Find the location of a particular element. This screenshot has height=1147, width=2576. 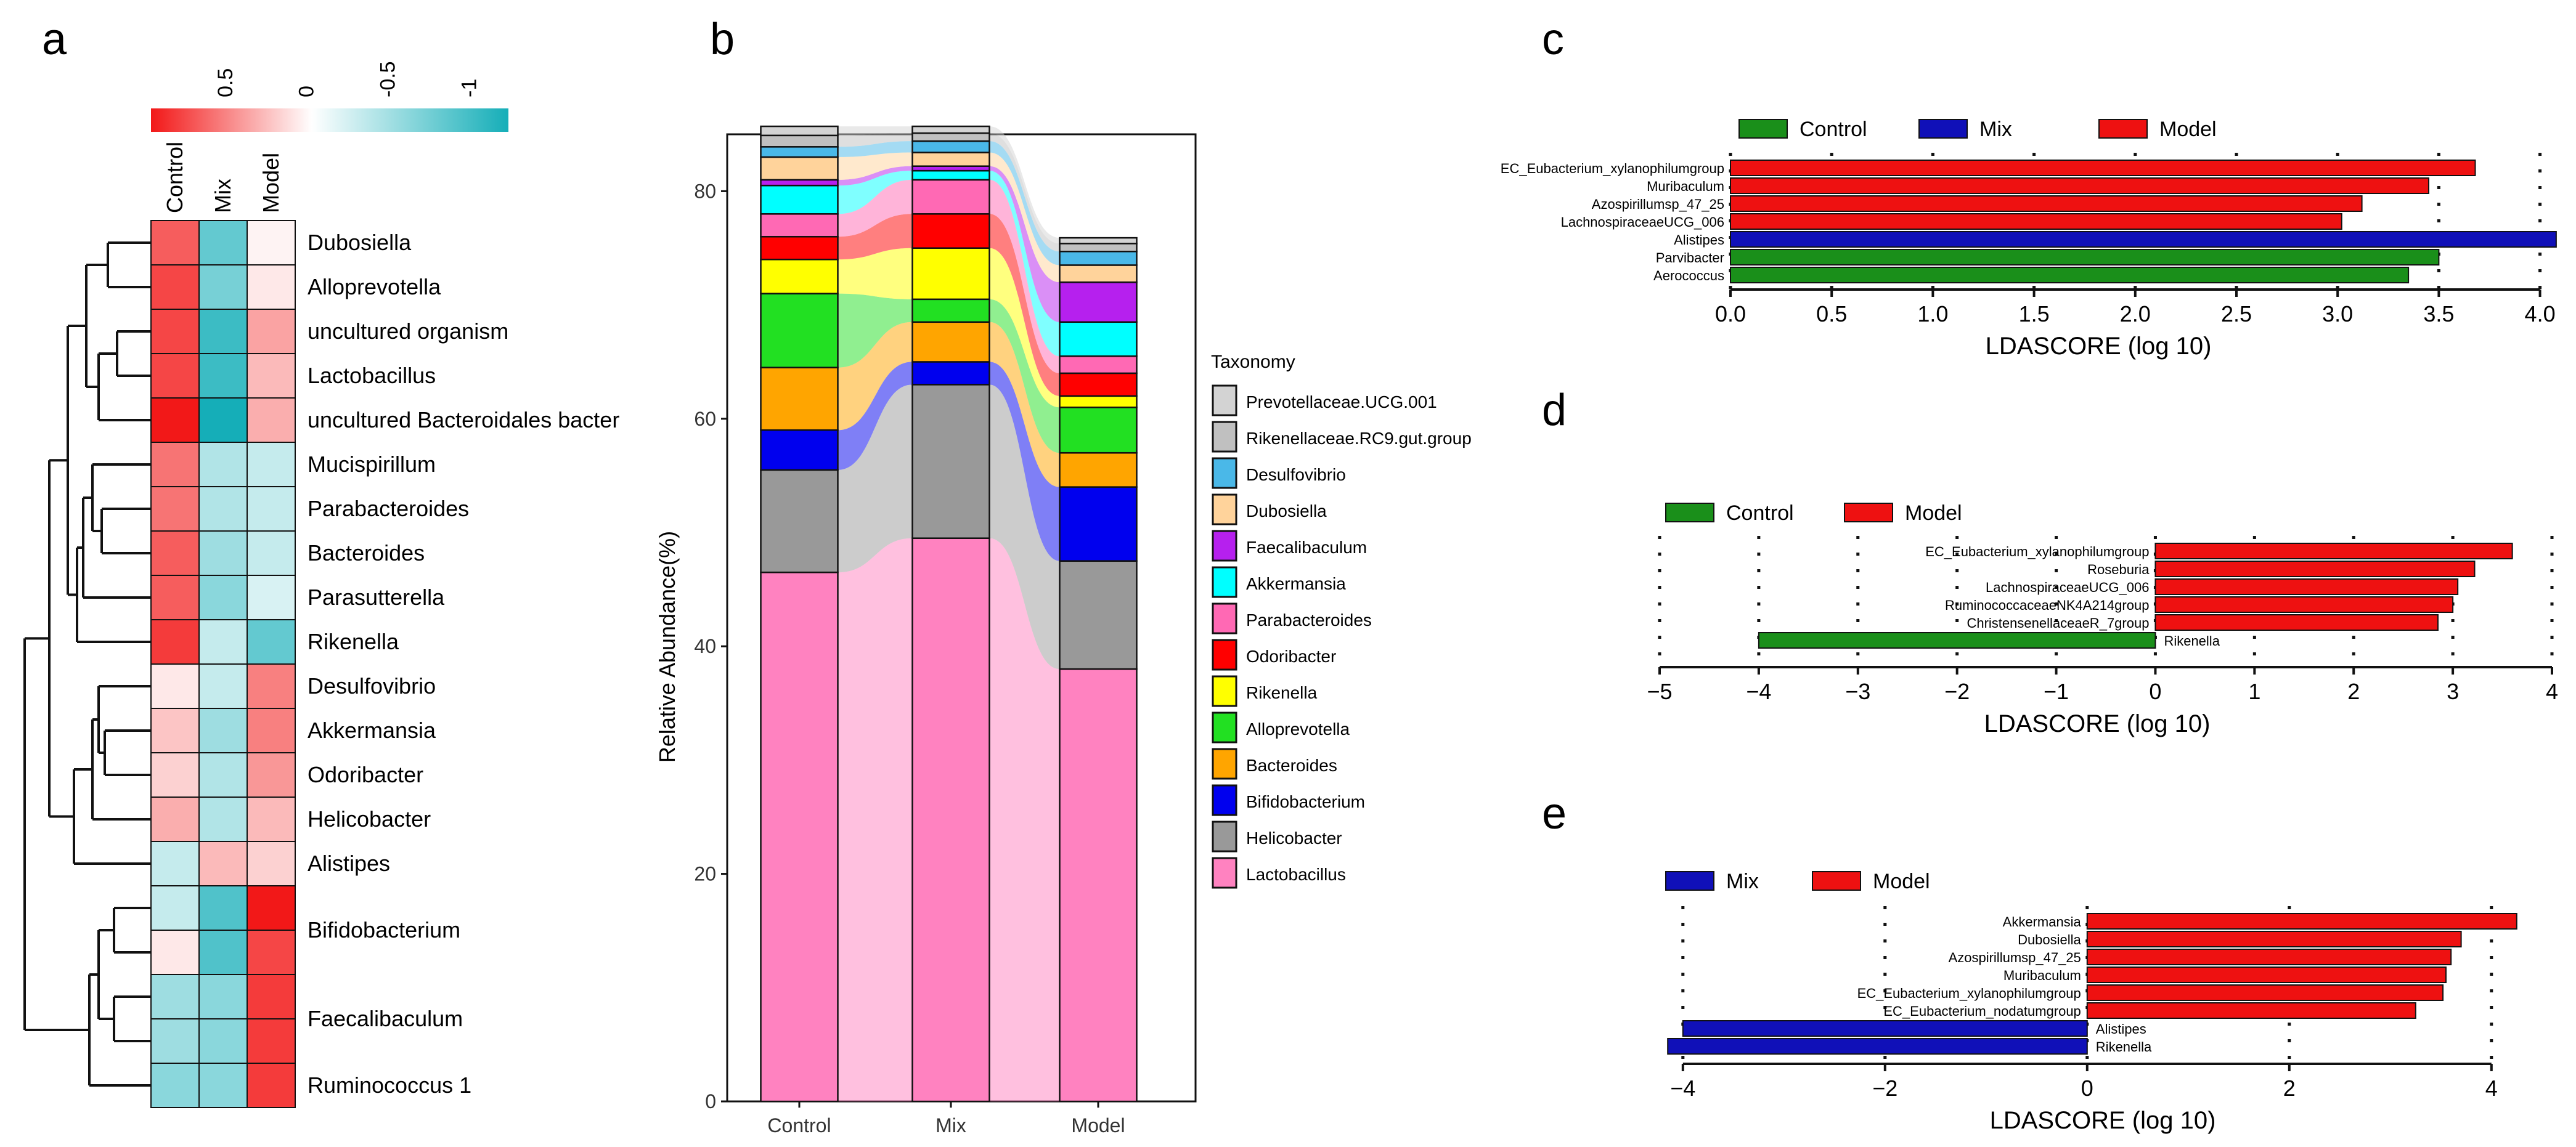

x-tick-label: −2 is located at coordinates (1957, 691).